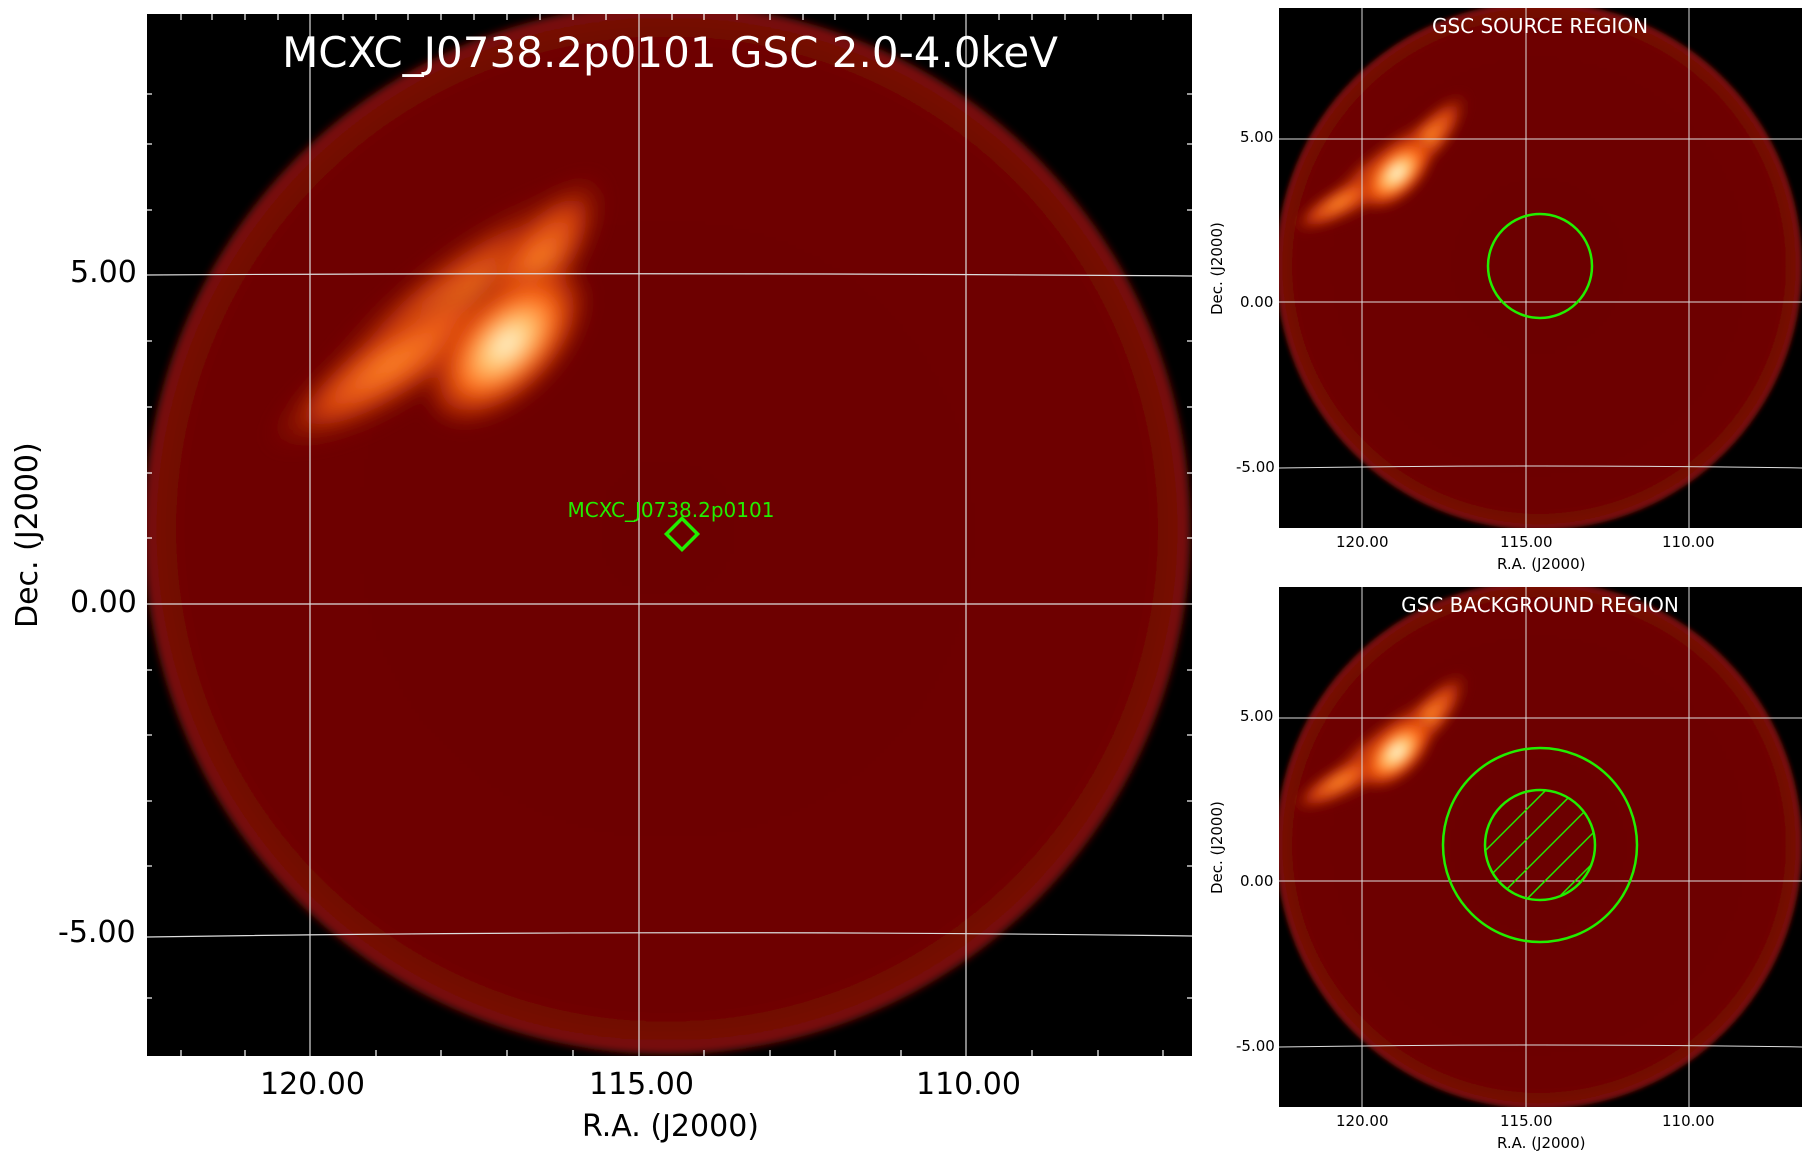 Image resolution: width=1803 pixels, height=1156 pixels. I want to click on background-outer-circle, so click(1540, 845).